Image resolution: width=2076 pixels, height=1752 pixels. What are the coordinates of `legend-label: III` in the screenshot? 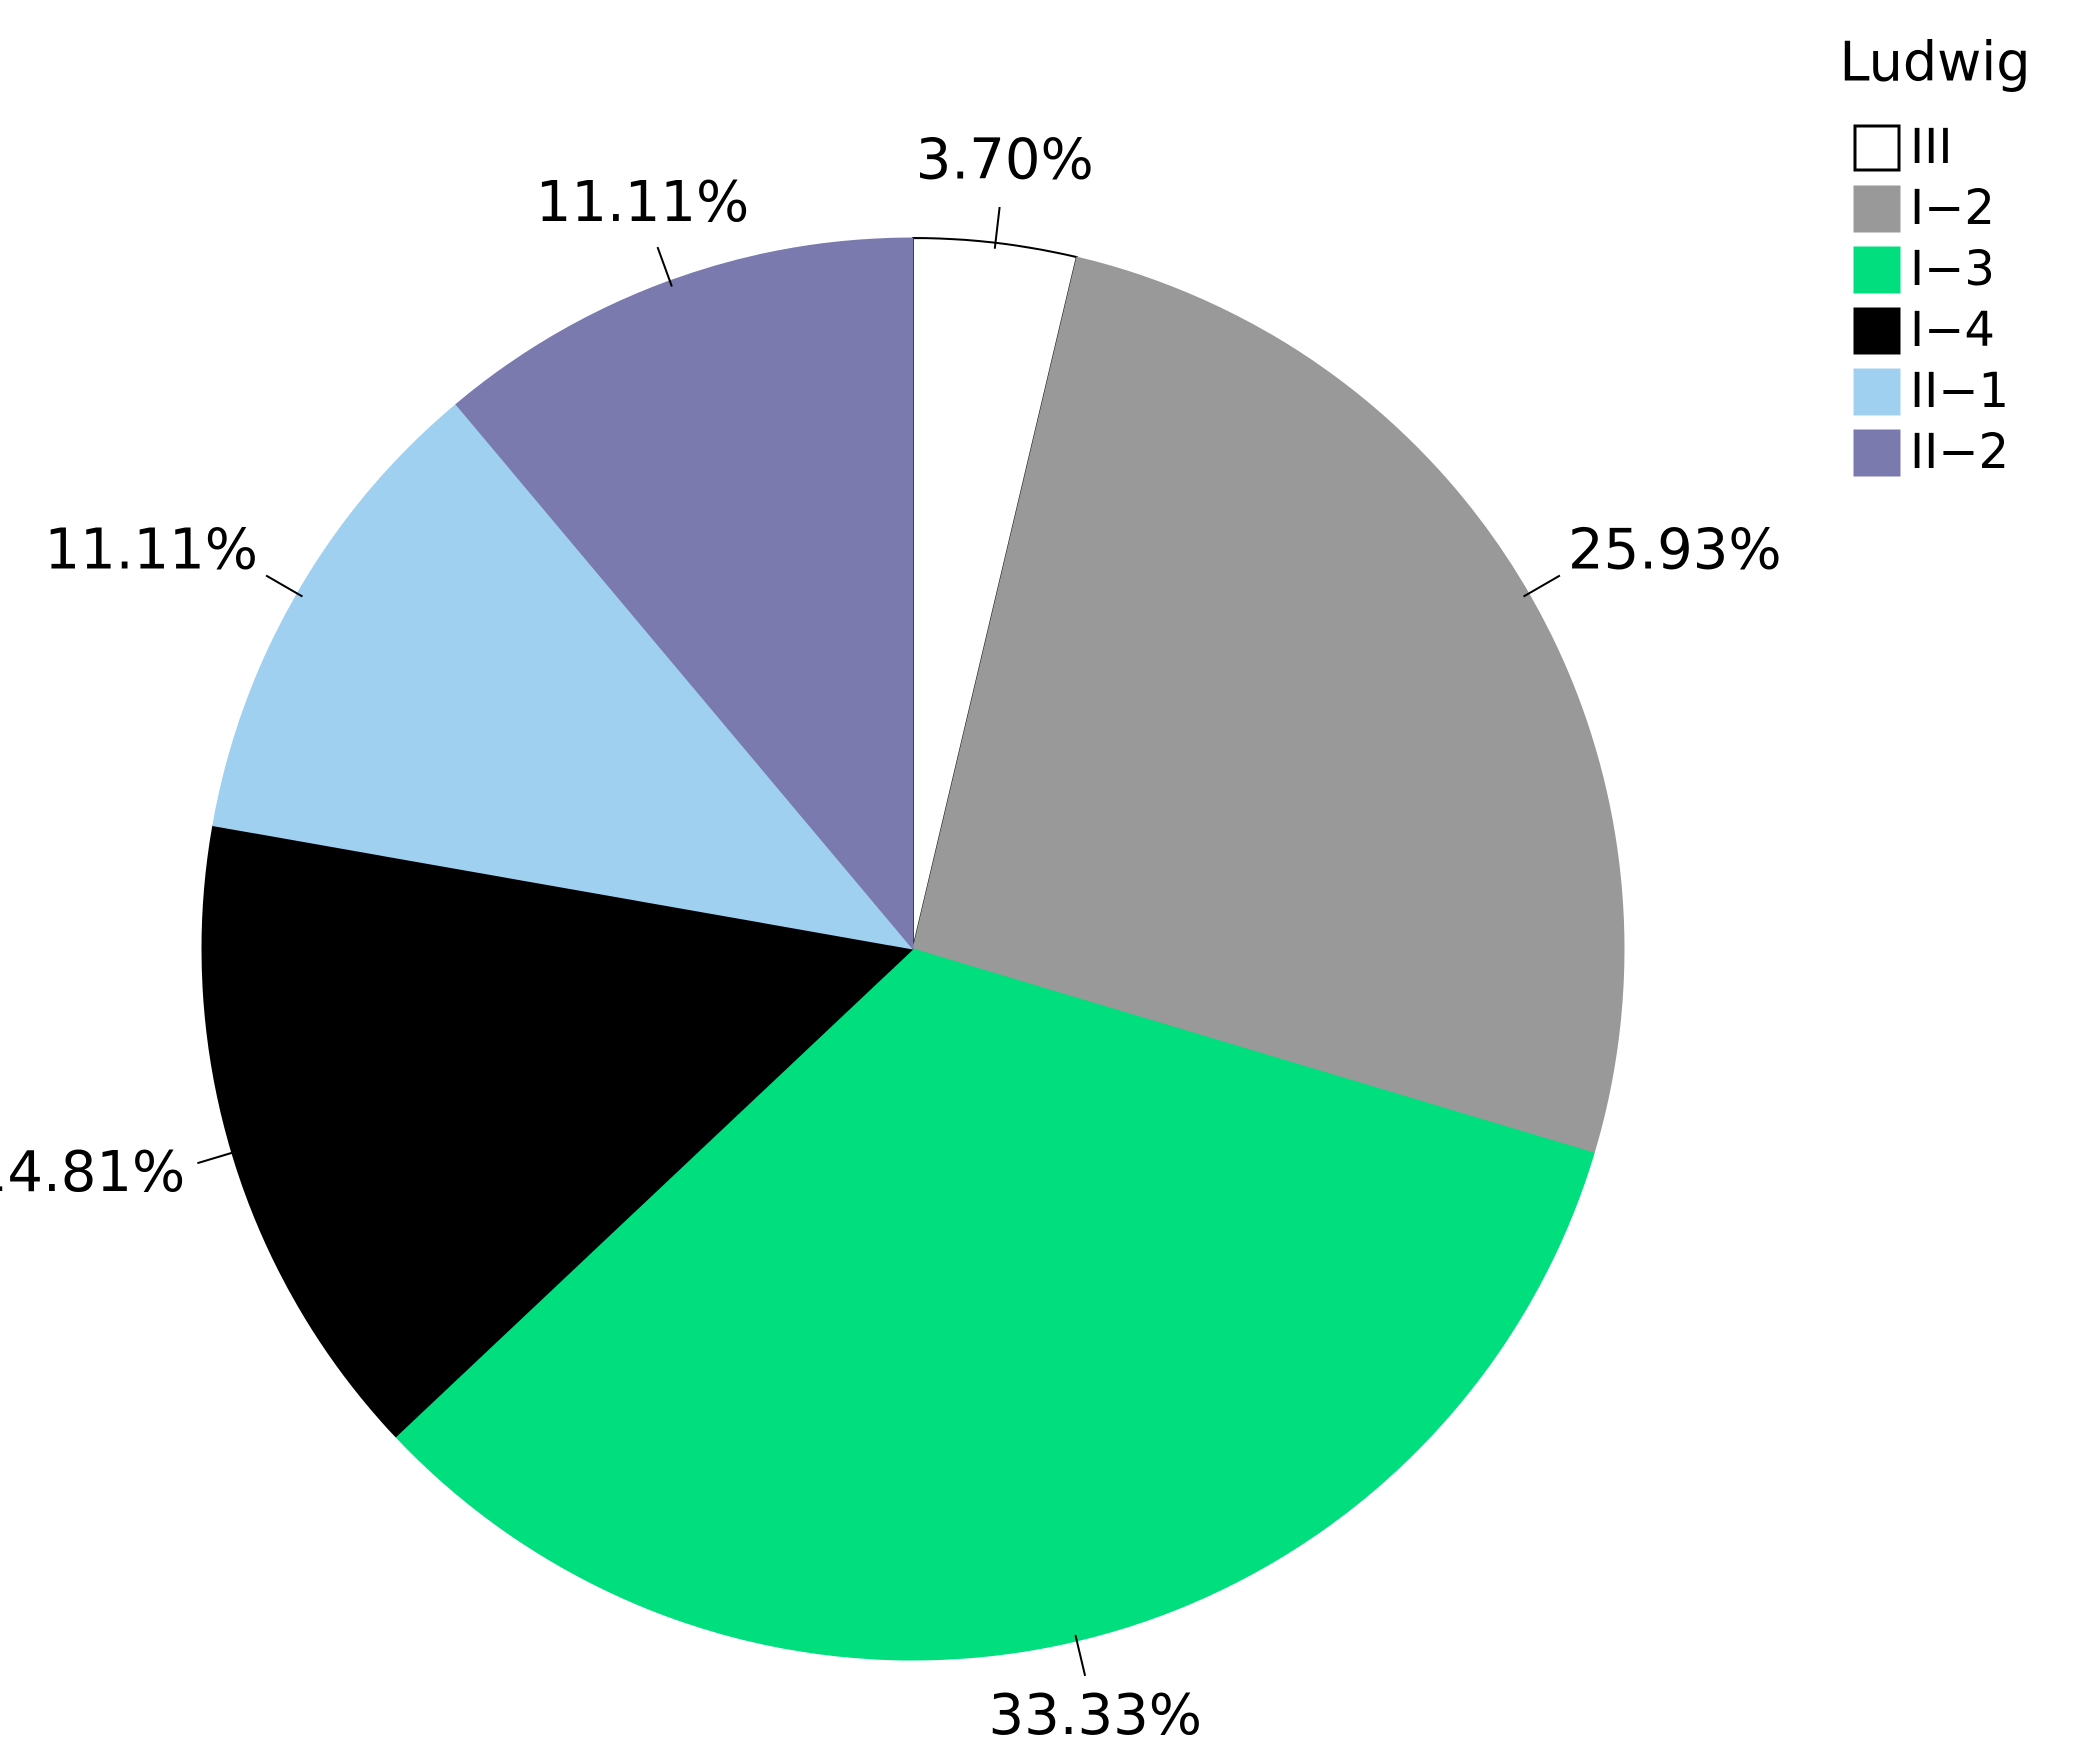 It's located at (1931, 147).